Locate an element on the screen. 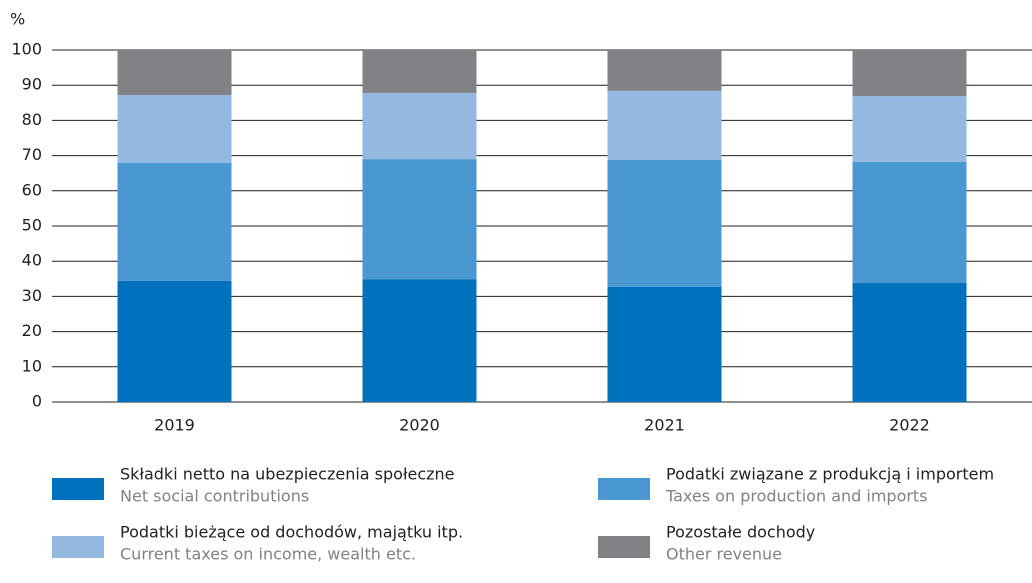 This screenshot has width=1032, height=583. y-tick-label: 0 is located at coordinates (37, 401).